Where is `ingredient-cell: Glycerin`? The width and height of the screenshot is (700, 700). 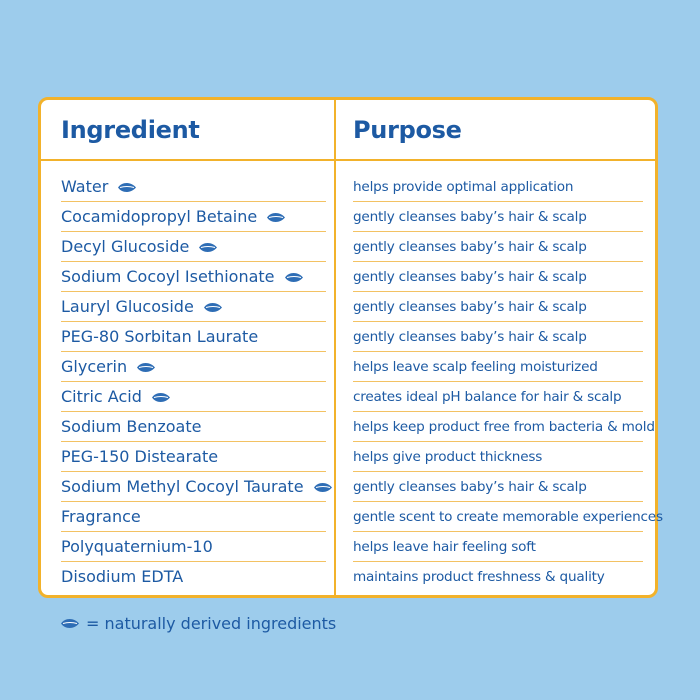 ingredient-cell: Glycerin is located at coordinates (108, 367).